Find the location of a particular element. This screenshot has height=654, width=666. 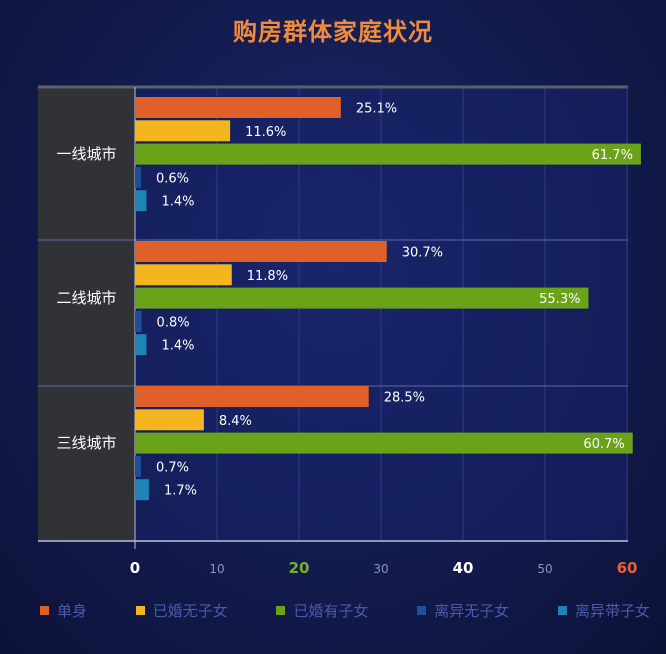

legend-label: 已婚无子女 is located at coordinates (190, 610).